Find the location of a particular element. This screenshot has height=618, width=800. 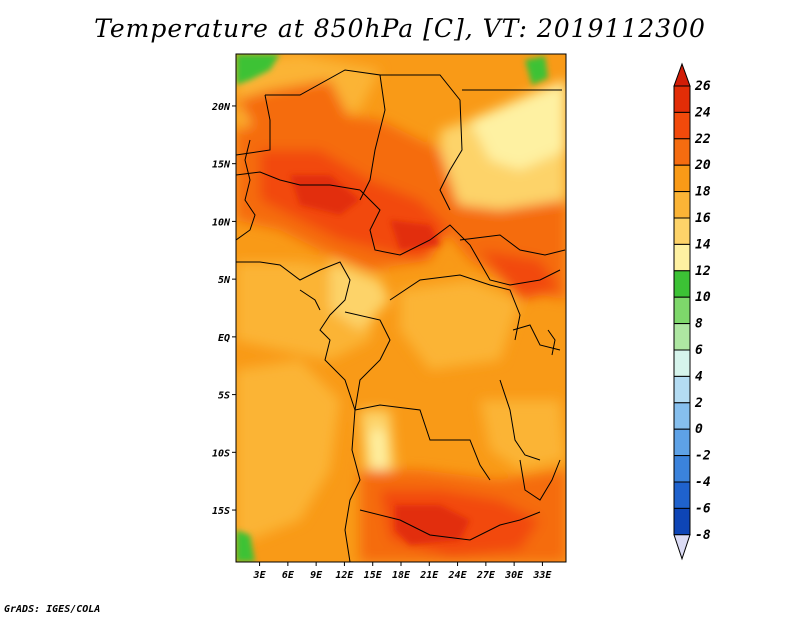

colorbar-under-arrow is located at coordinates (682, 547).